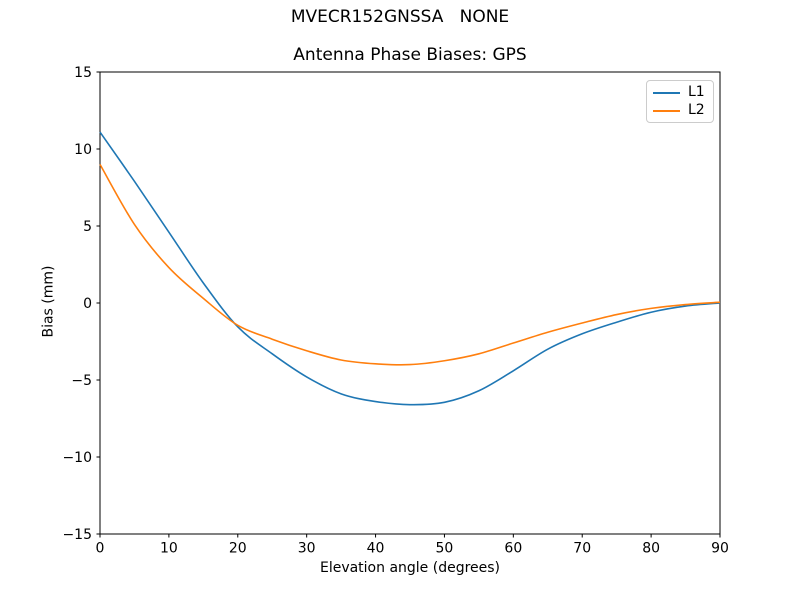  Describe the element at coordinates (376, 549) in the screenshot. I see `x-tick-label: 40` at that location.